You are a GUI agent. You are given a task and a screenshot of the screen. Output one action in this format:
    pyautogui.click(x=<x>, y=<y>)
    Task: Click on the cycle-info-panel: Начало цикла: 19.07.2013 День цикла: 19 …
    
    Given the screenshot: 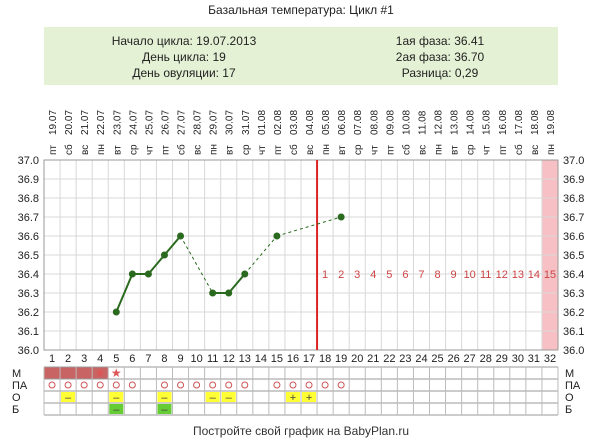 What is the action you would take?
    pyautogui.click(x=301, y=56)
    